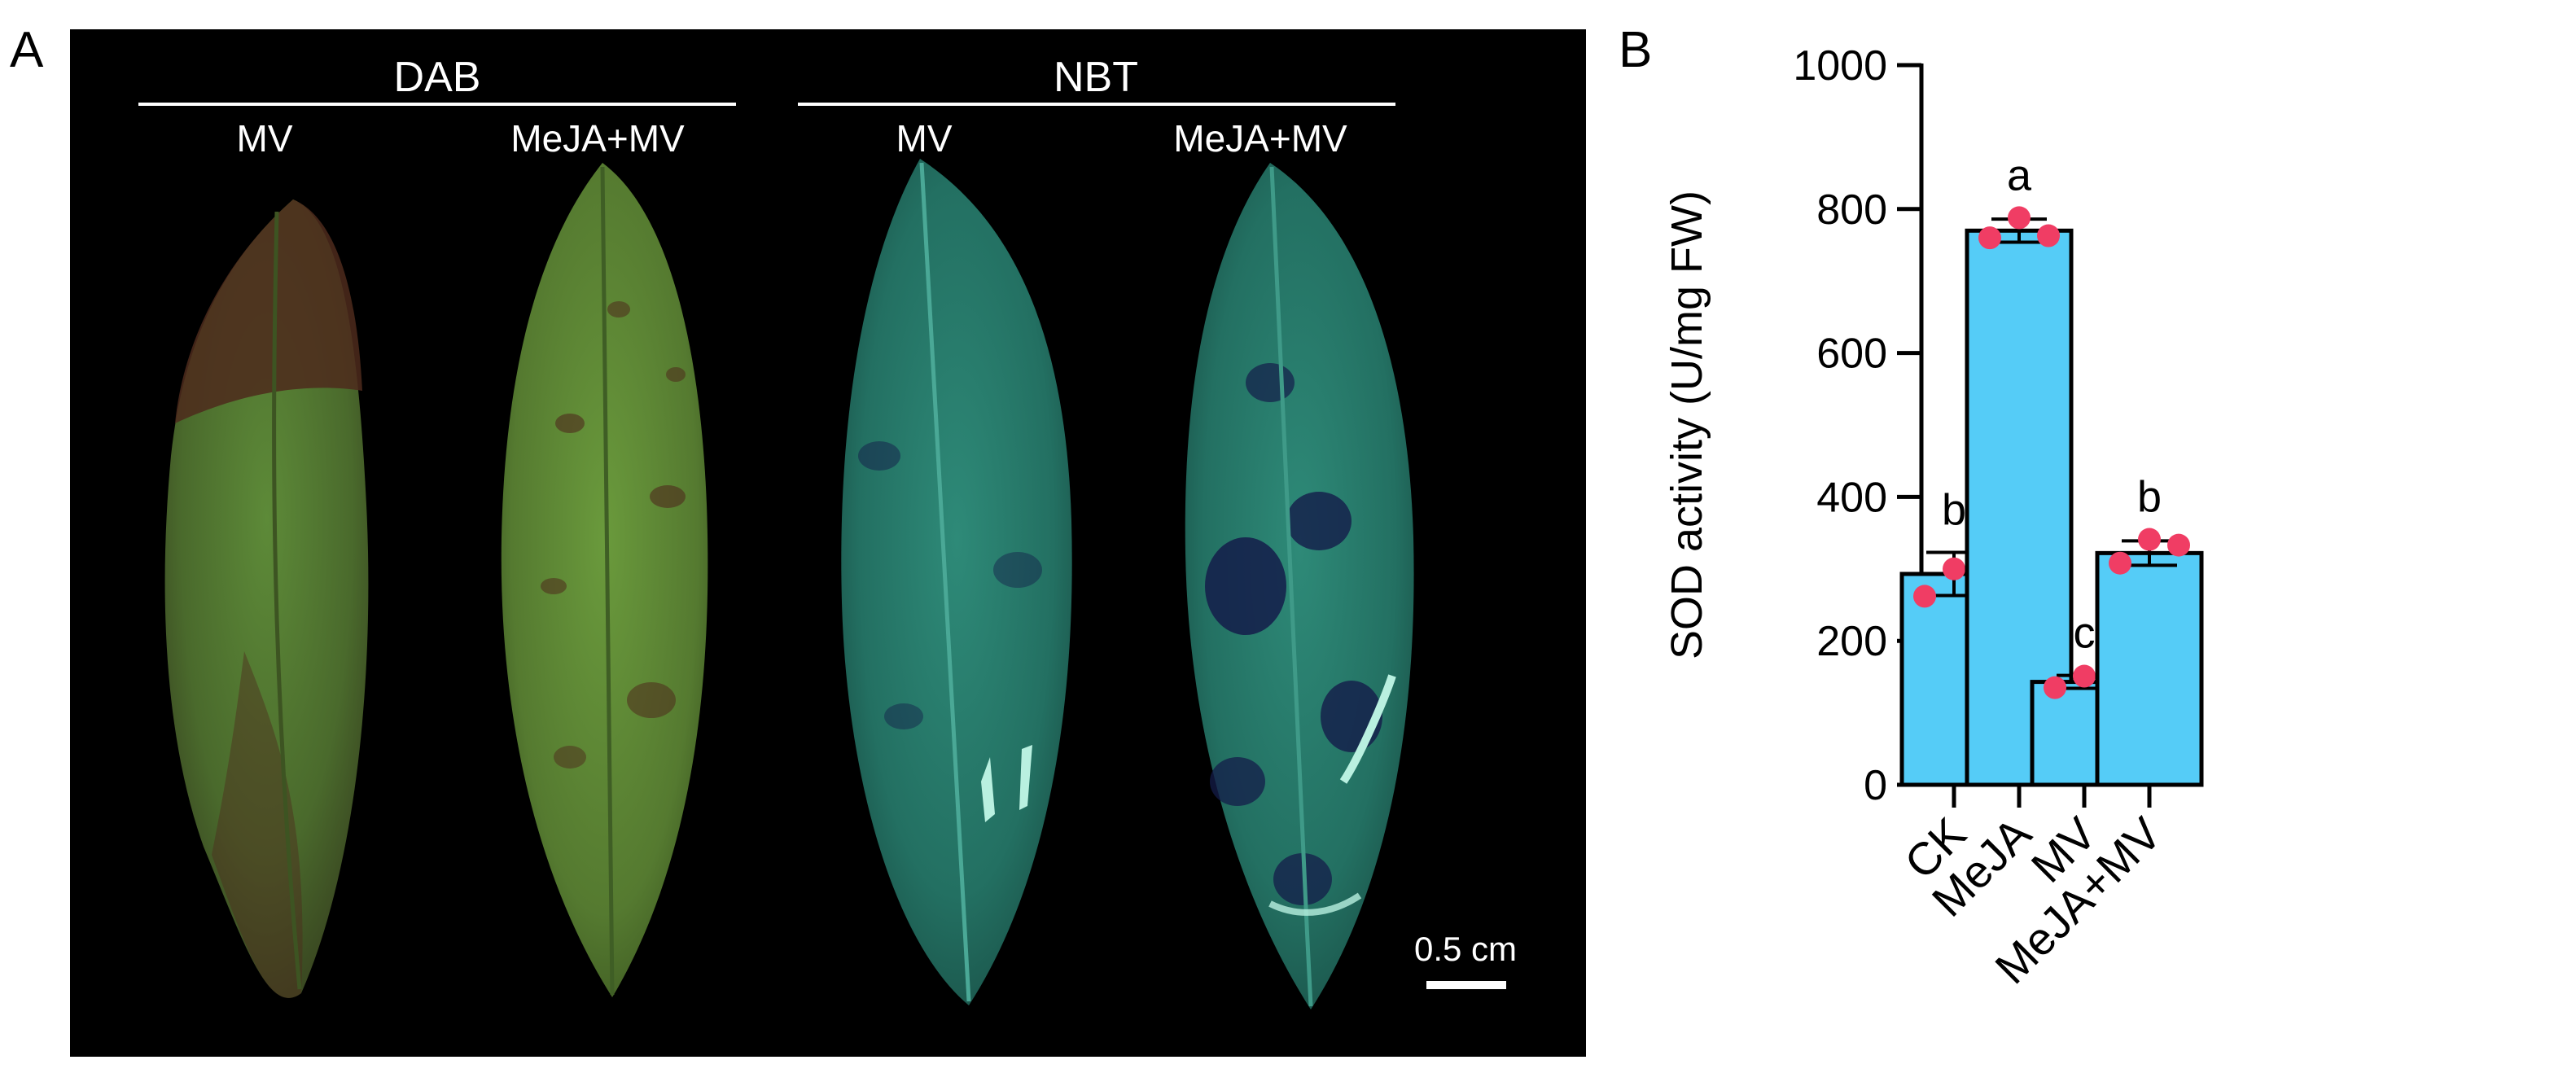 The height and width of the screenshot is (1073, 2576). Describe the element at coordinates (1299, 586) in the screenshot. I see `leaf-nbt-meja-mv` at that location.